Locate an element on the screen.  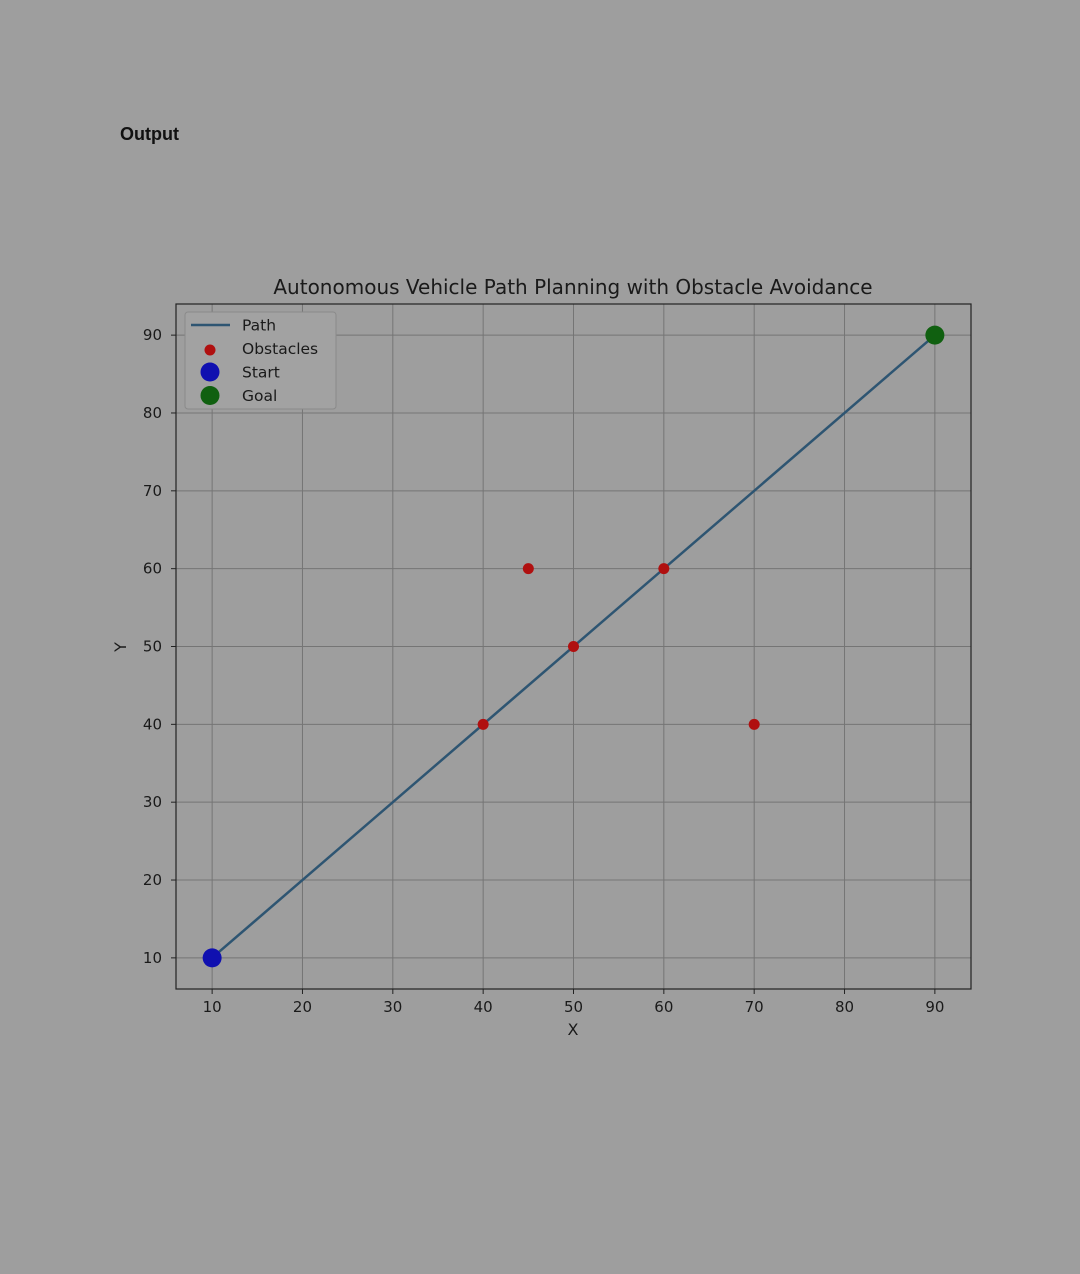
legend: Path Obstacles Start Goal is located at coordinates (260, 360).